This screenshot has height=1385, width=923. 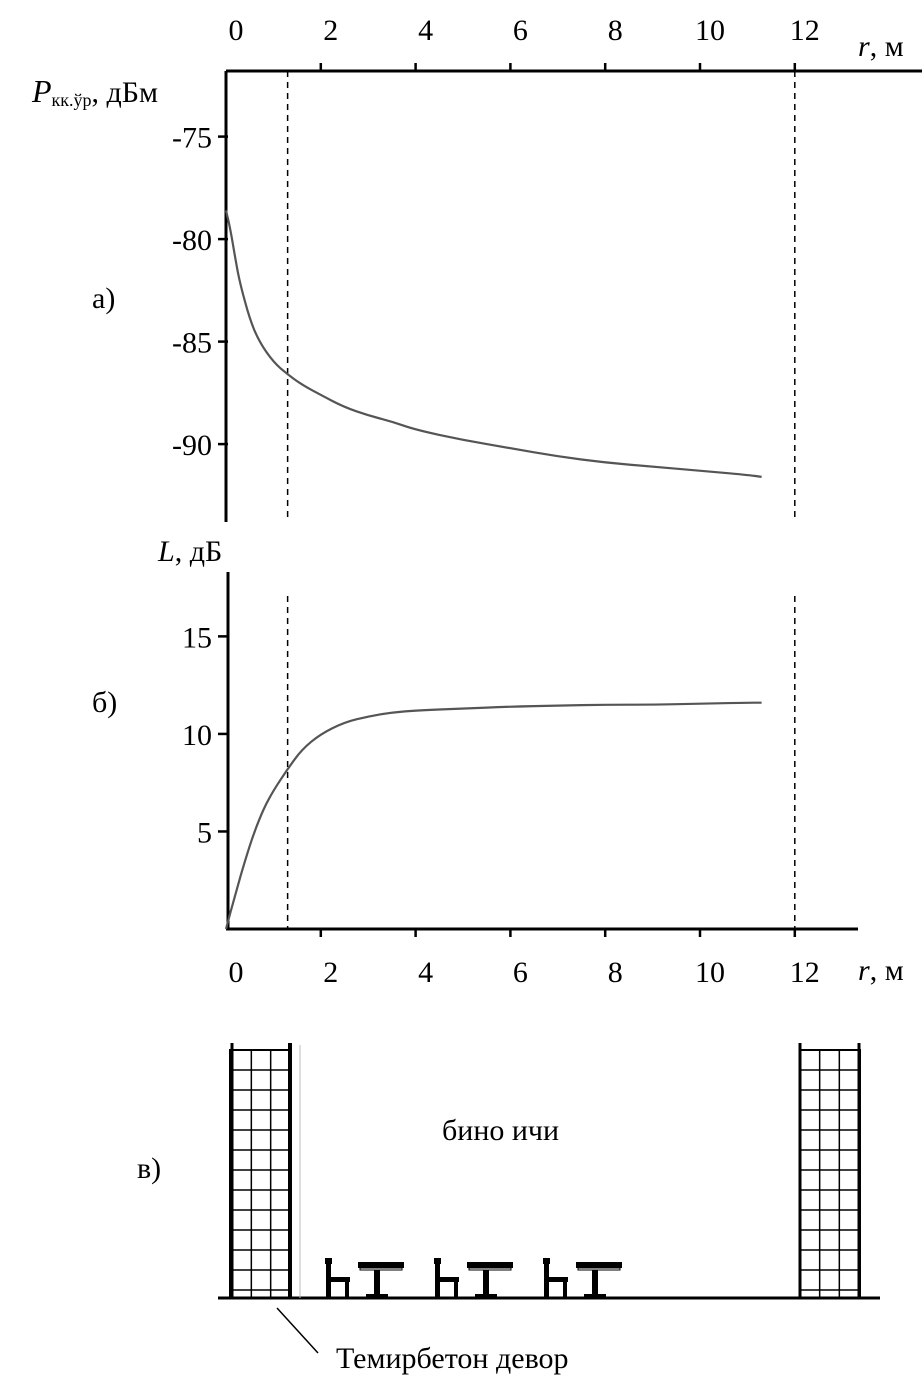 What do you see at coordinates (493, 815) in the screenshot?
I see `chart-b-series-line` at bounding box center [493, 815].